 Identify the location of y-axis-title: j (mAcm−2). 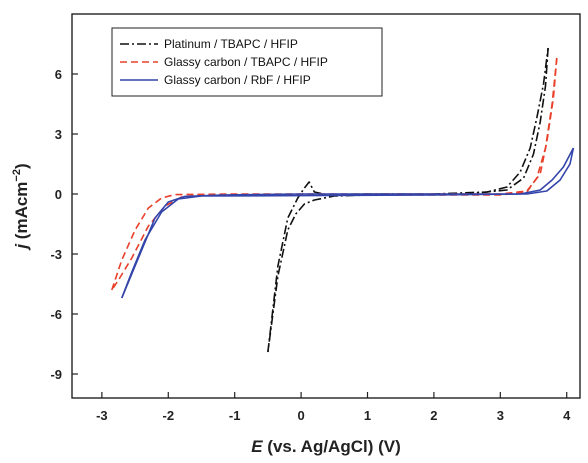
(21, 206).